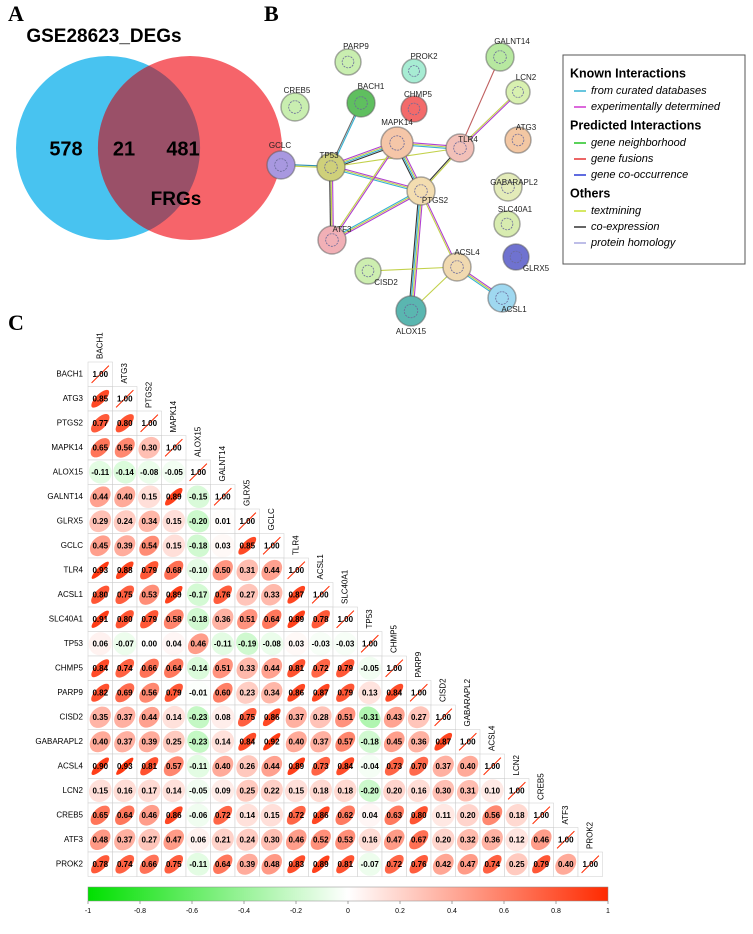 The width and height of the screenshot is (753, 934). I want to click on correlation-label: 0.12, so click(517, 839).